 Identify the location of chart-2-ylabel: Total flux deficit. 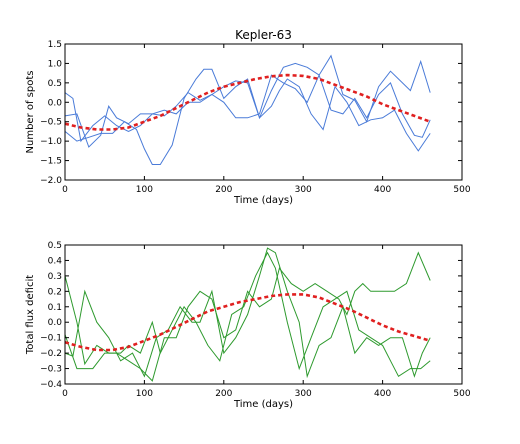
(30, 315).